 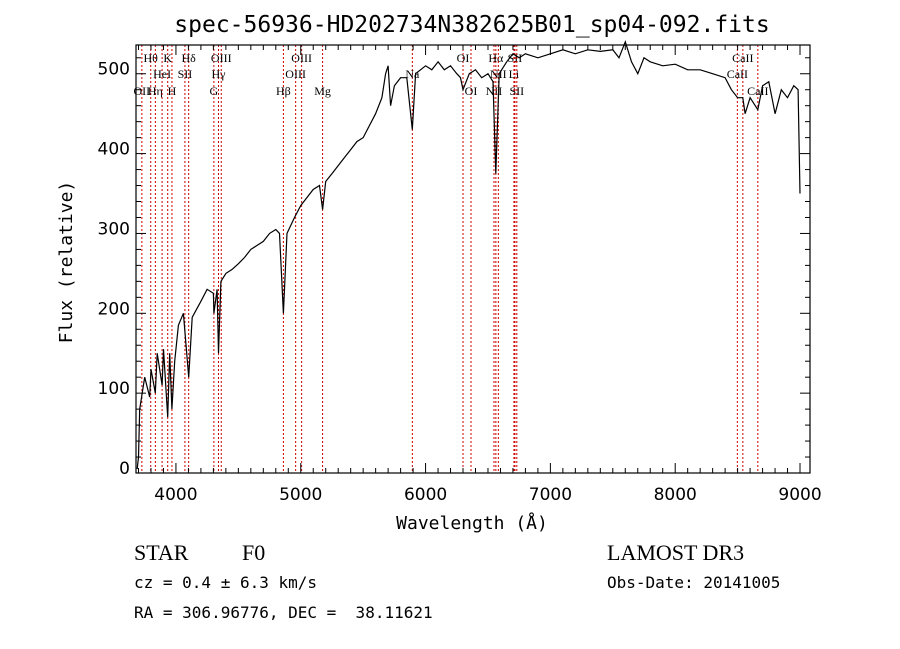 I want to click on y-tick-label: 100, so click(x=114, y=389).